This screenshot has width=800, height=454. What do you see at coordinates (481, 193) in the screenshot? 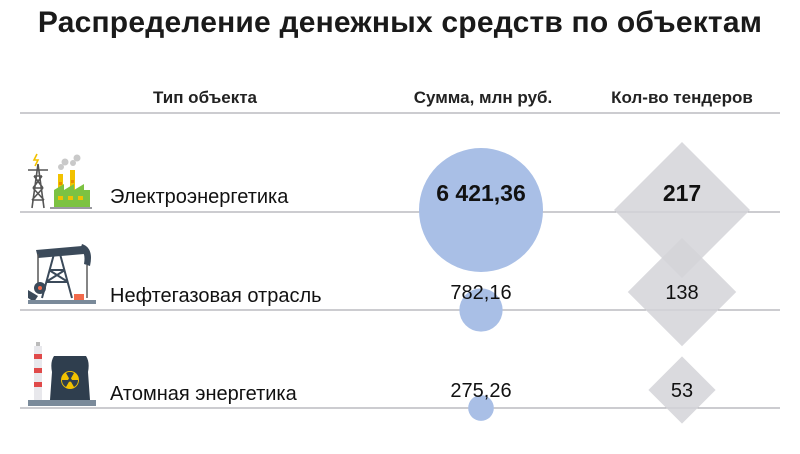
I see `sum-value-label: 6 421,36` at bounding box center [481, 193].